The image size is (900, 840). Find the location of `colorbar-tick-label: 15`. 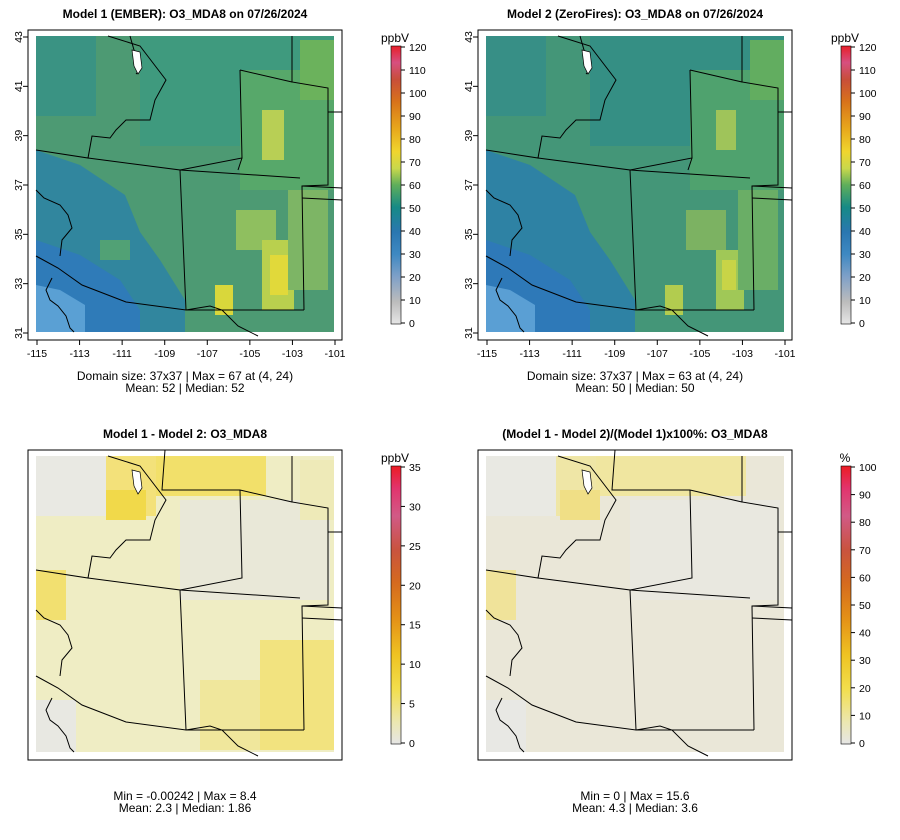

colorbar-tick-label: 15 is located at coordinates (415, 626).